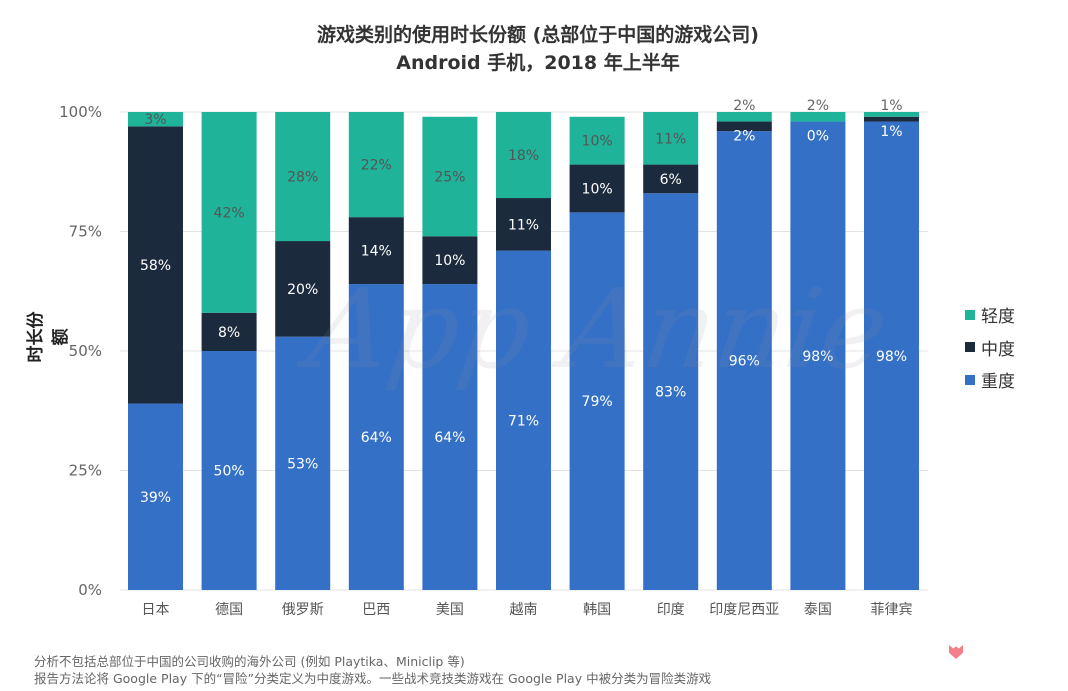 The width and height of the screenshot is (1068, 691). What do you see at coordinates (956, 652) in the screenshot?
I see `app-annie-logo-icon` at bounding box center [956, 652].